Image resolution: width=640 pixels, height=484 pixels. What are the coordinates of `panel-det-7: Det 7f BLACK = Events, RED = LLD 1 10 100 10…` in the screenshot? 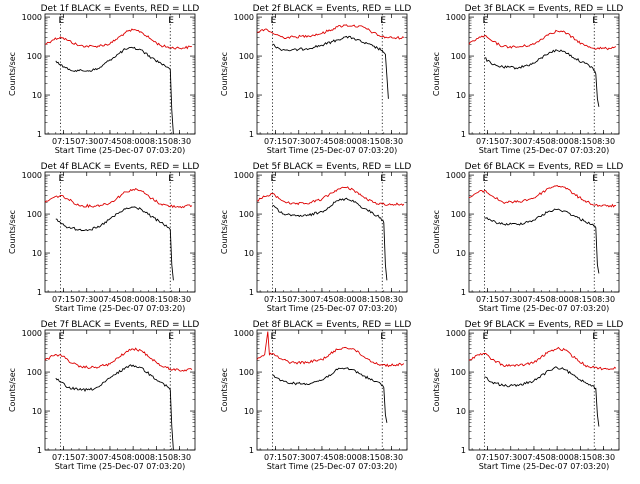 It's located at (103, 395).